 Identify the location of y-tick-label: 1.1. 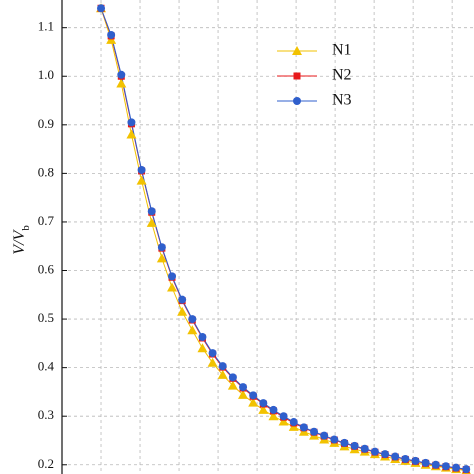
(46, 26).